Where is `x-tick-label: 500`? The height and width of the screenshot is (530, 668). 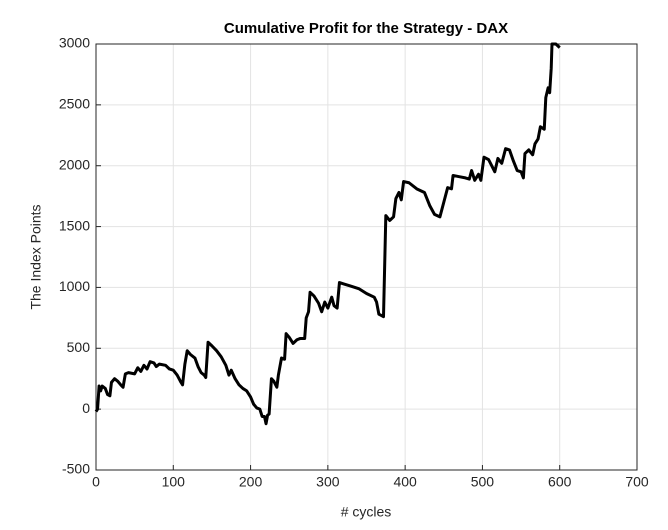 x-tick-label: 500 is located at coordinates (483, 482).